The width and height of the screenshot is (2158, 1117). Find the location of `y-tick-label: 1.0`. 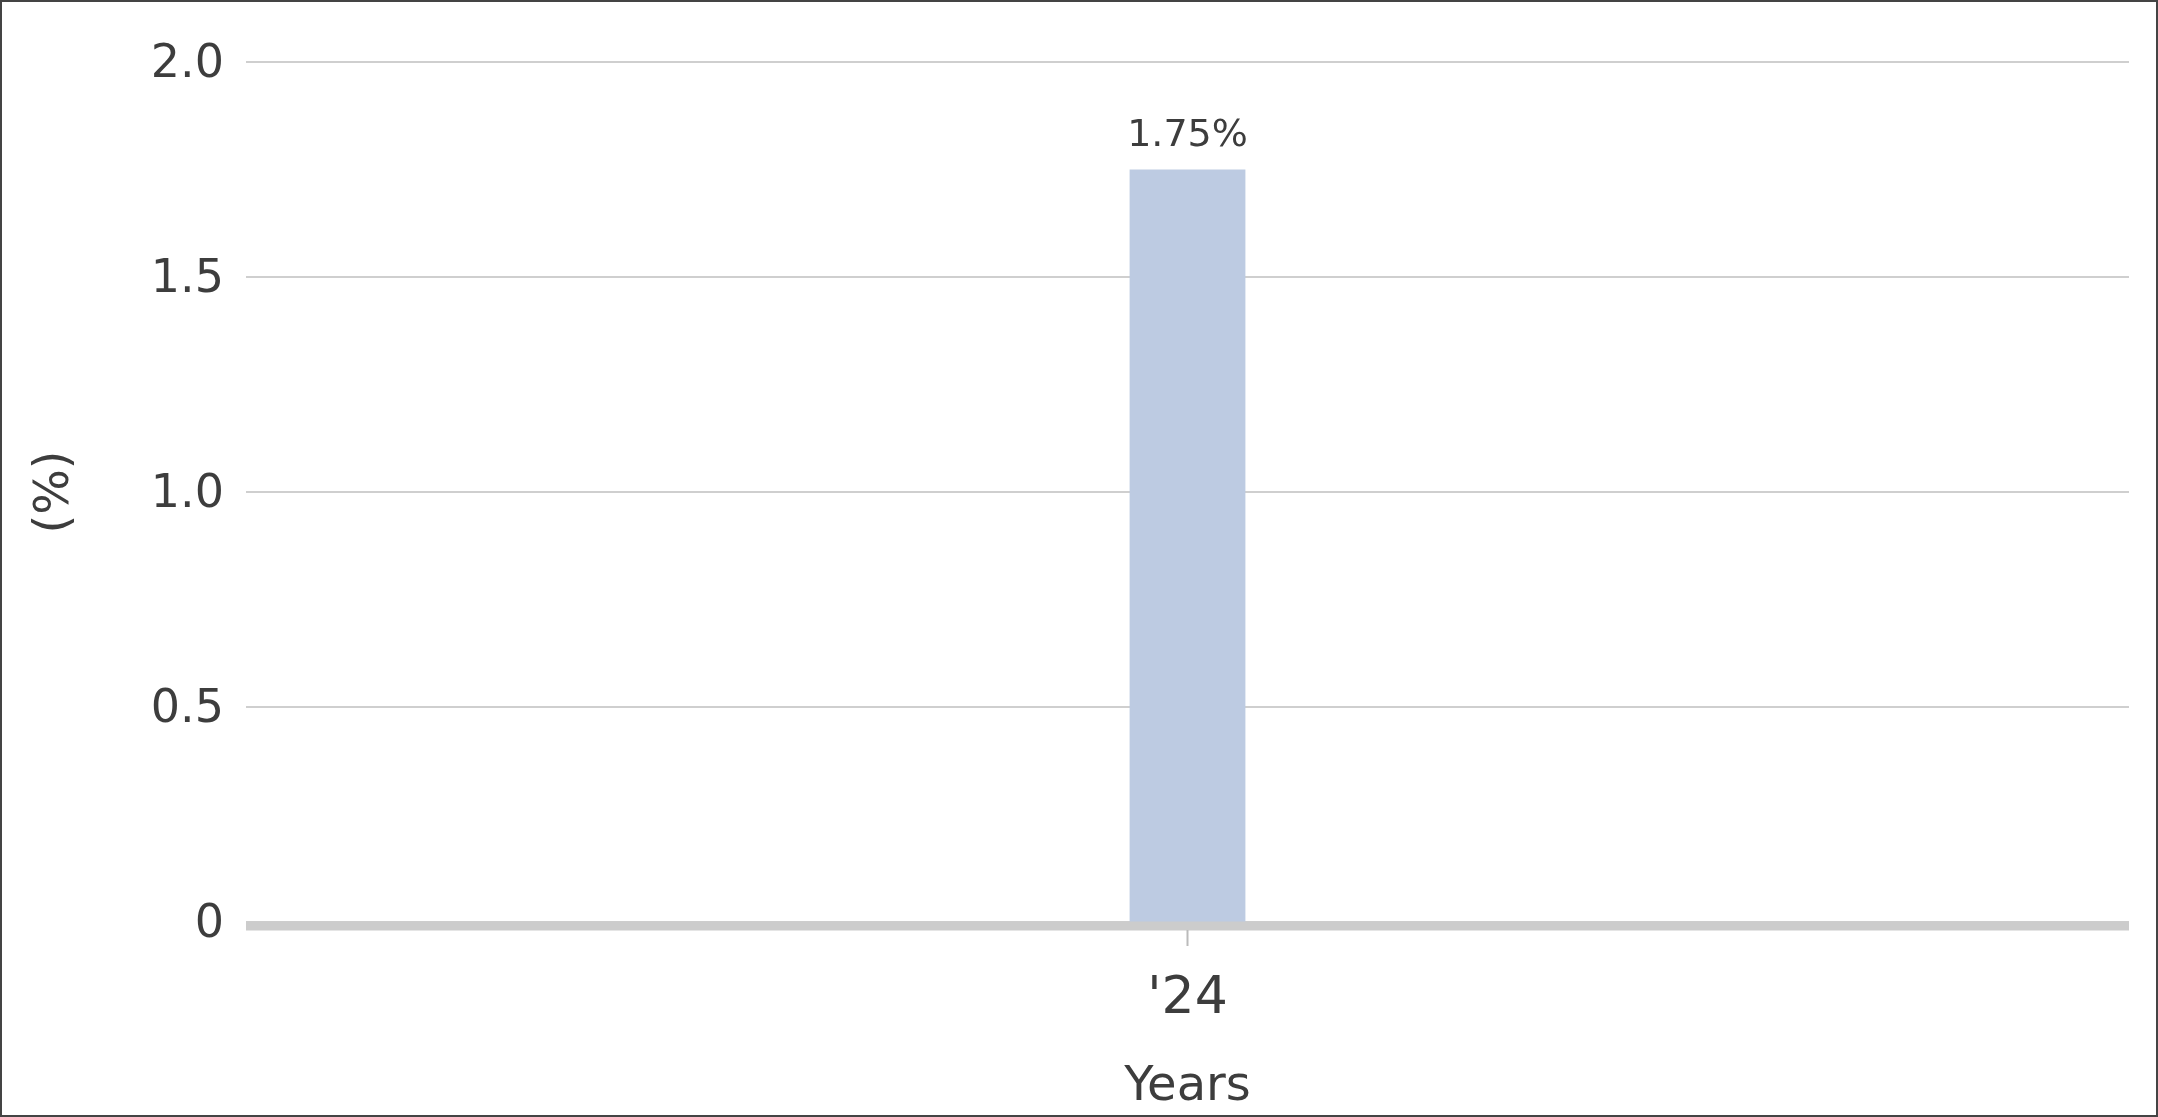

y-tick-label: 1.0 is located at coordinates (187, 491).